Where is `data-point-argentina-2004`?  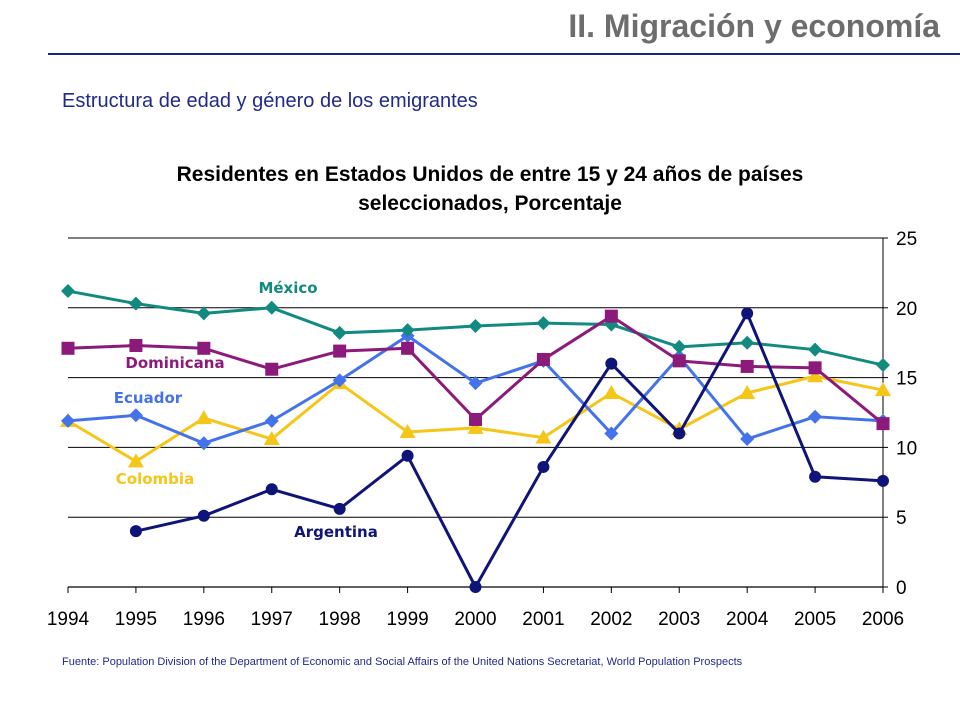
data-point-argentina-2004 is located at coordinates (747, 313).